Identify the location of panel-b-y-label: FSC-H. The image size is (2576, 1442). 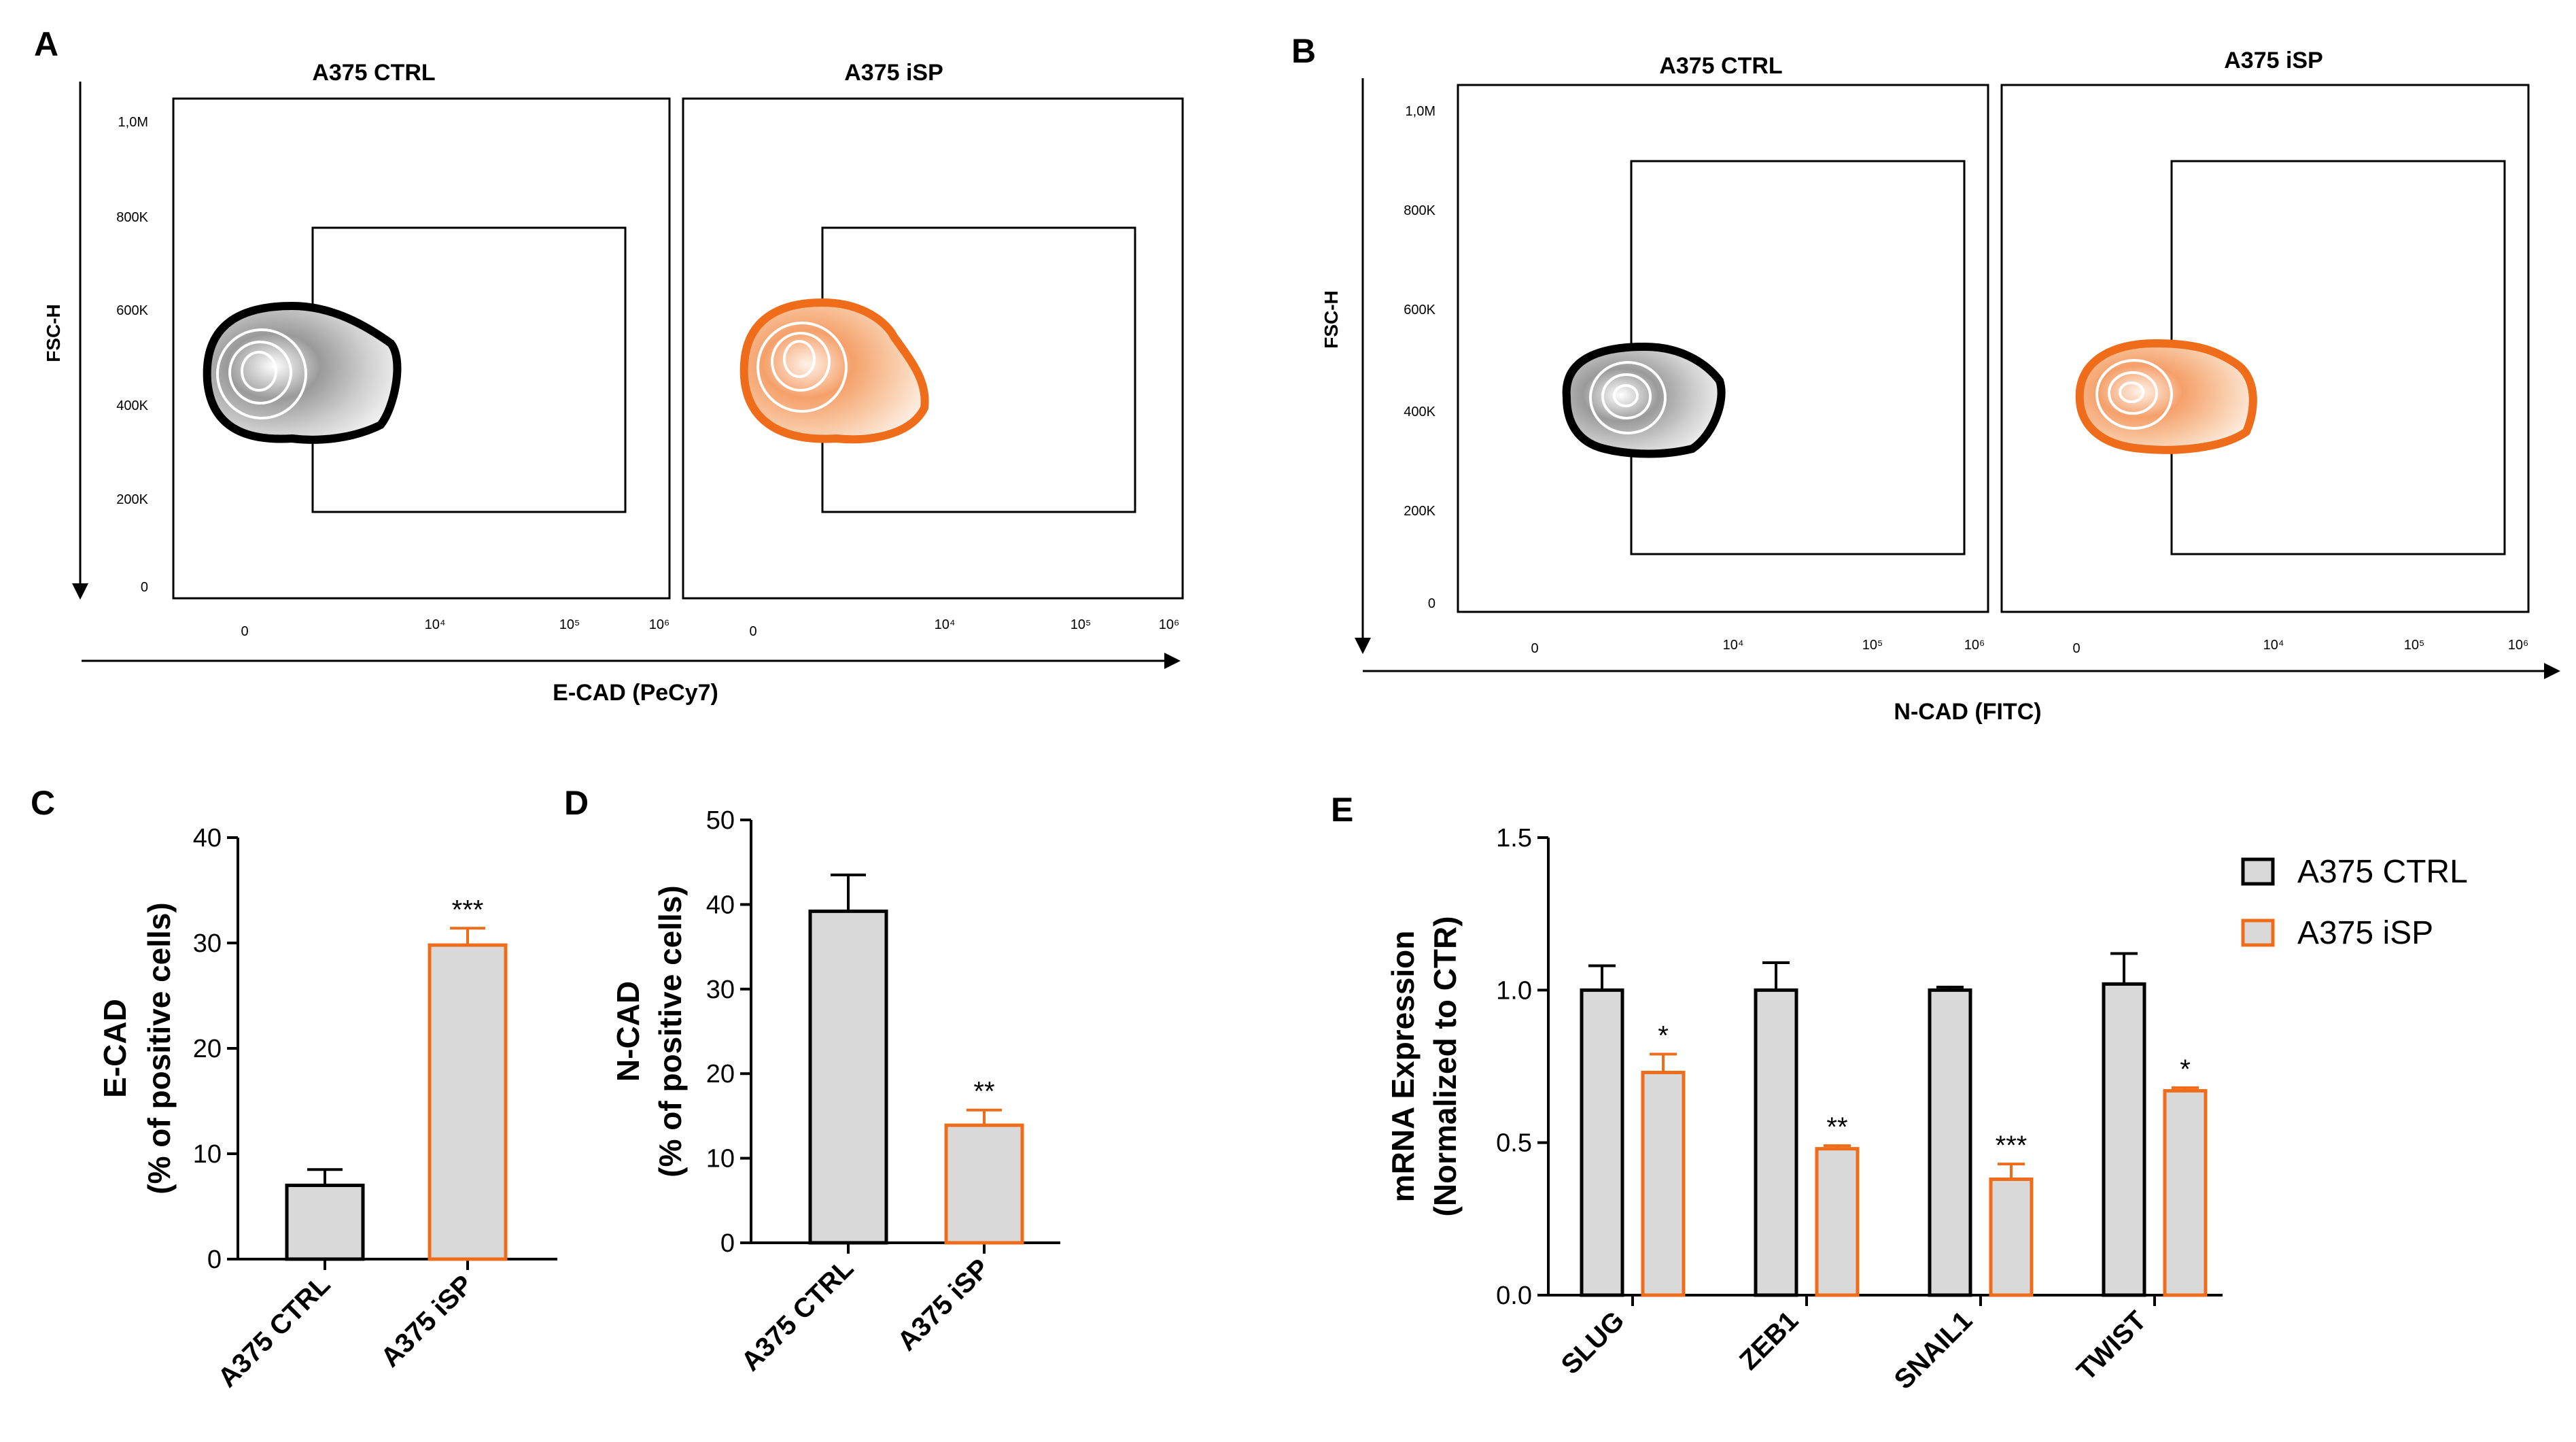
(1331, 319).